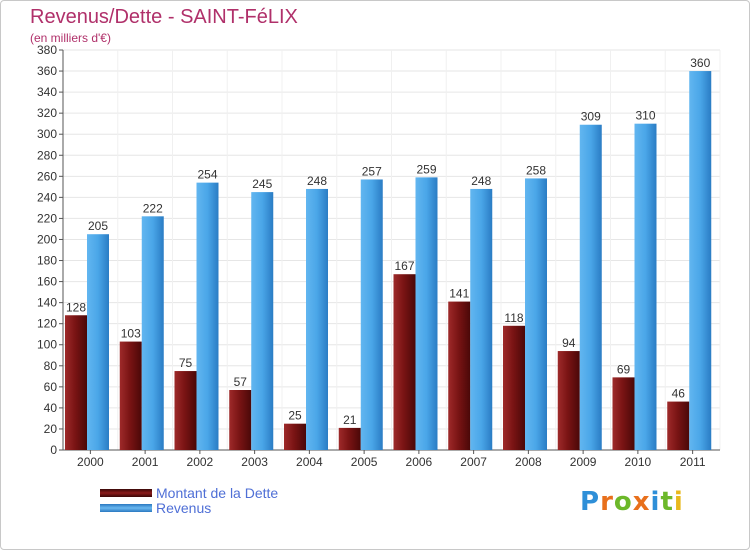 Image resolution: width=750 pixels, height=550 pixels. Describe the element at coordinates (47, 261) in the screenshot. I see `y-tick-label: 180` at that location.